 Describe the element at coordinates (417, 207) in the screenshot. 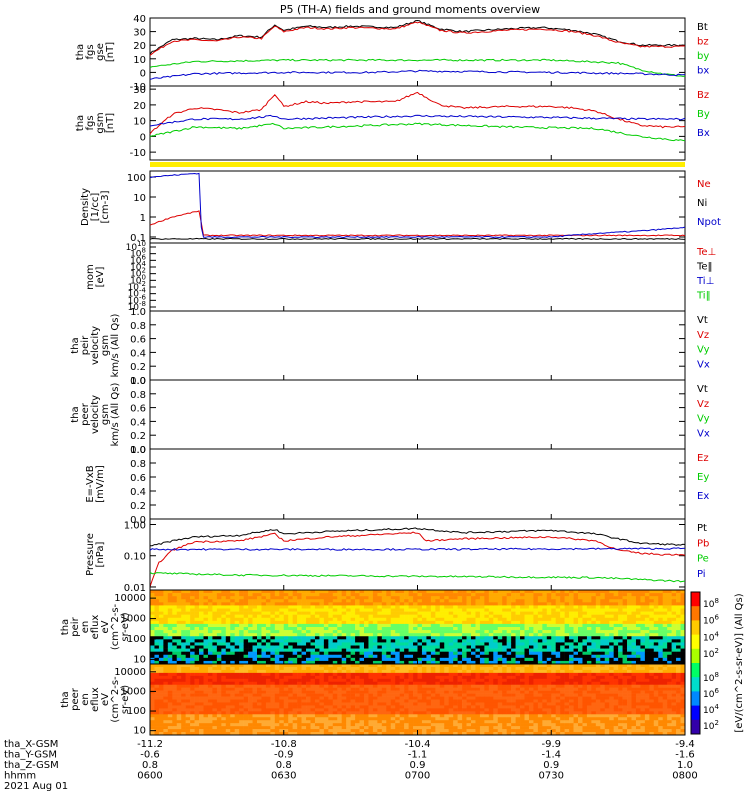

I see `panel-frame` at that location.